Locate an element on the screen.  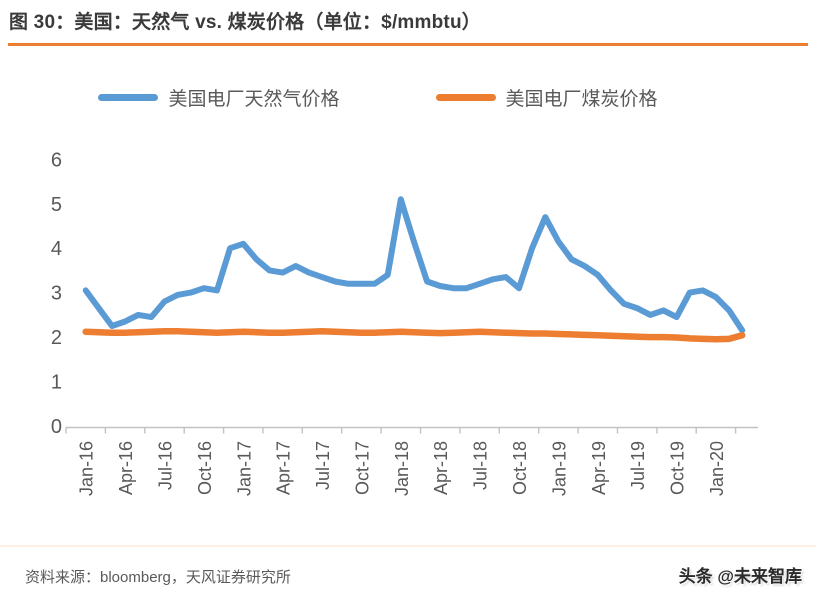
x-tick-label: Oct-16 is located at coordinates (205, 468).